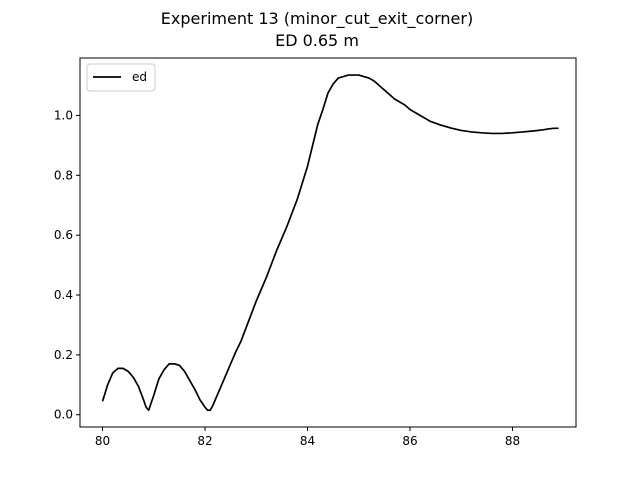 This screenshot has width=640, height=480. What do you see at coordinates (63, 175) in the screenshot?
I see `y-tick-label: 0.8` at bounding box center [63, 175].